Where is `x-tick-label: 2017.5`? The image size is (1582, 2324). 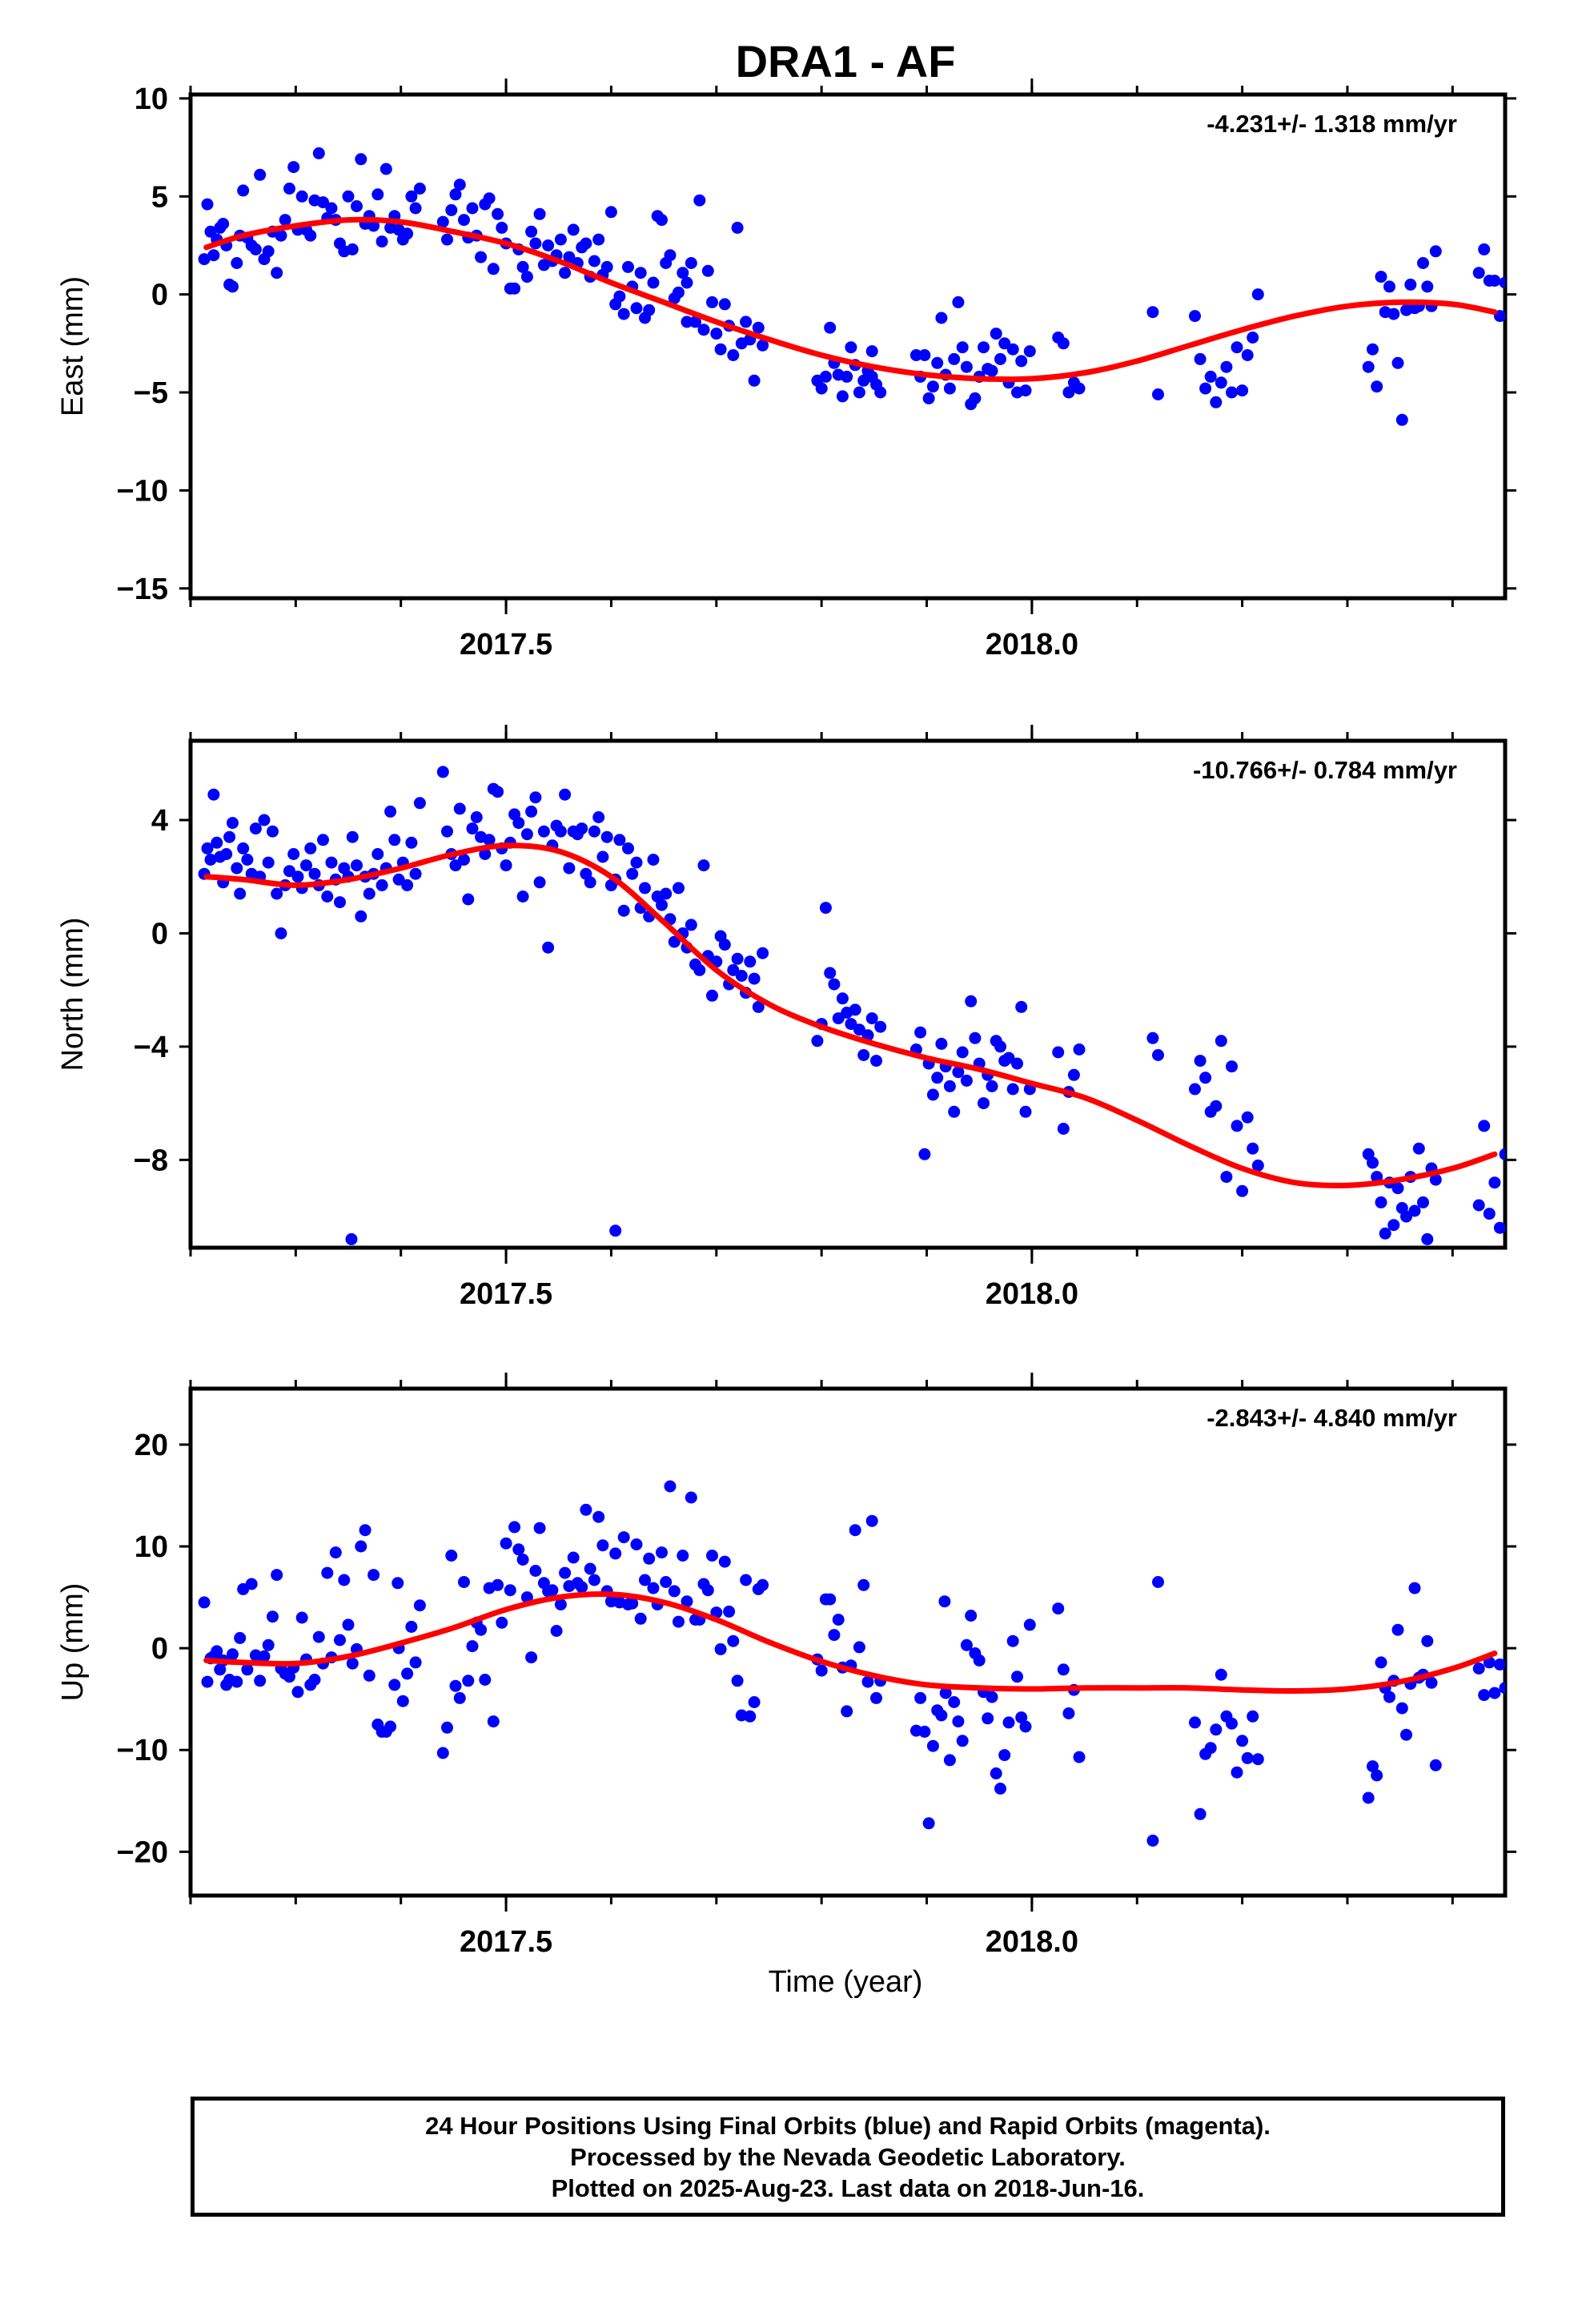 x-tick-label: 2017.5 is located at coordinates (506, 644).